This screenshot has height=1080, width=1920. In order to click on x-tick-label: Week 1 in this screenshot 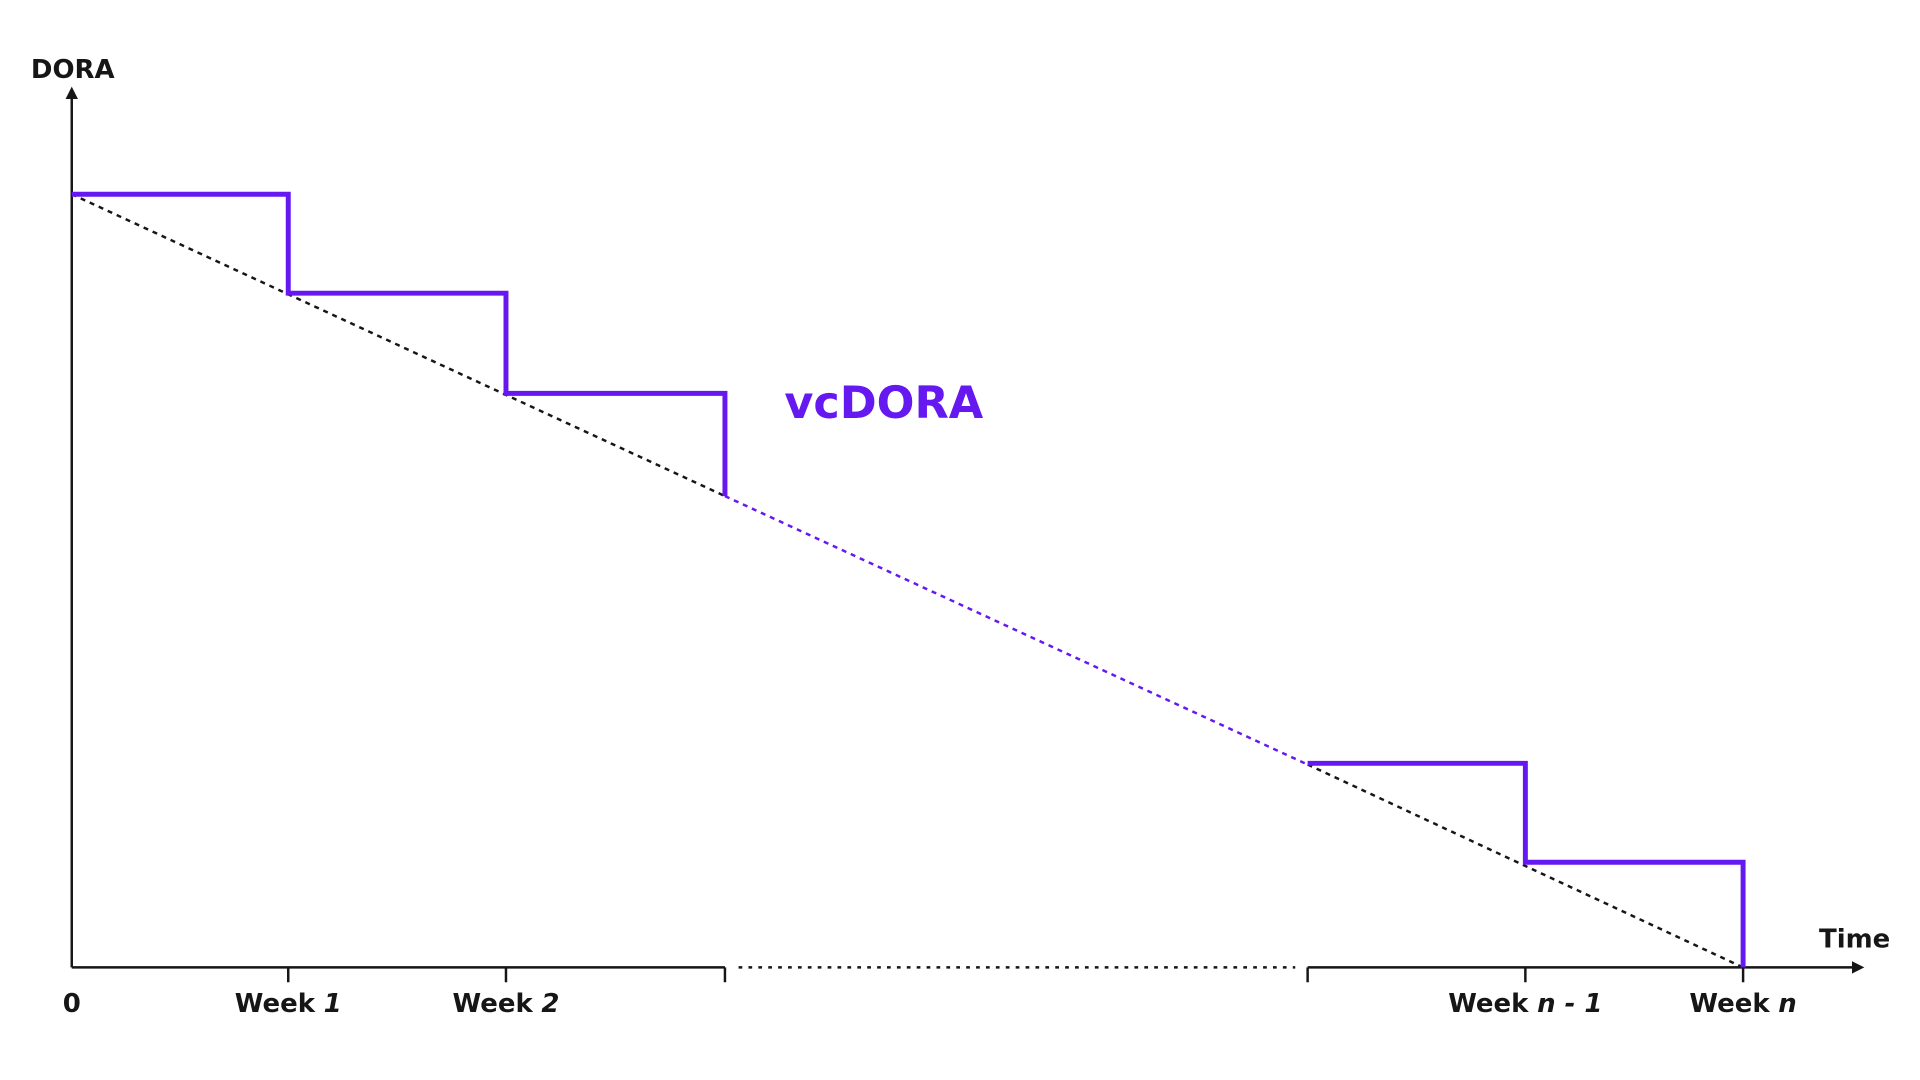, I will do `click(288, 1004)`.